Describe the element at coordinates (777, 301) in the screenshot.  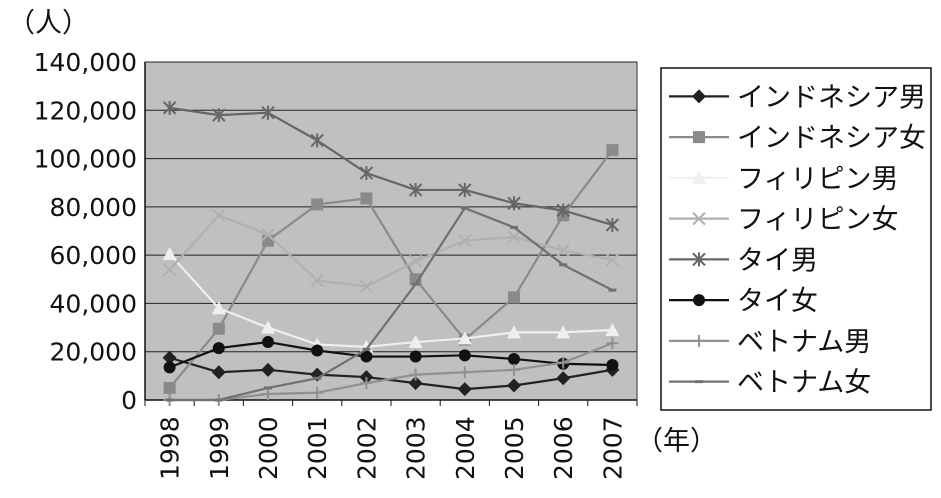
I see `legend-label: タイ女` at that location.